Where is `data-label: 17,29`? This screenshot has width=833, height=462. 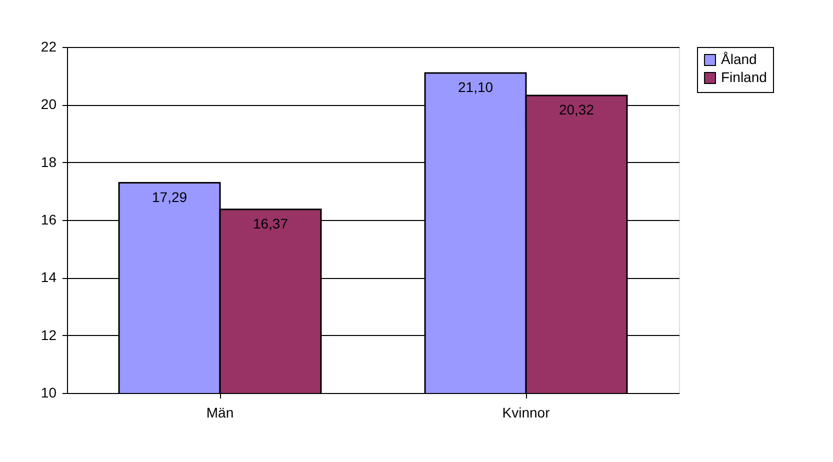
data-label: 17,29 is located at coordinates (170, 196).